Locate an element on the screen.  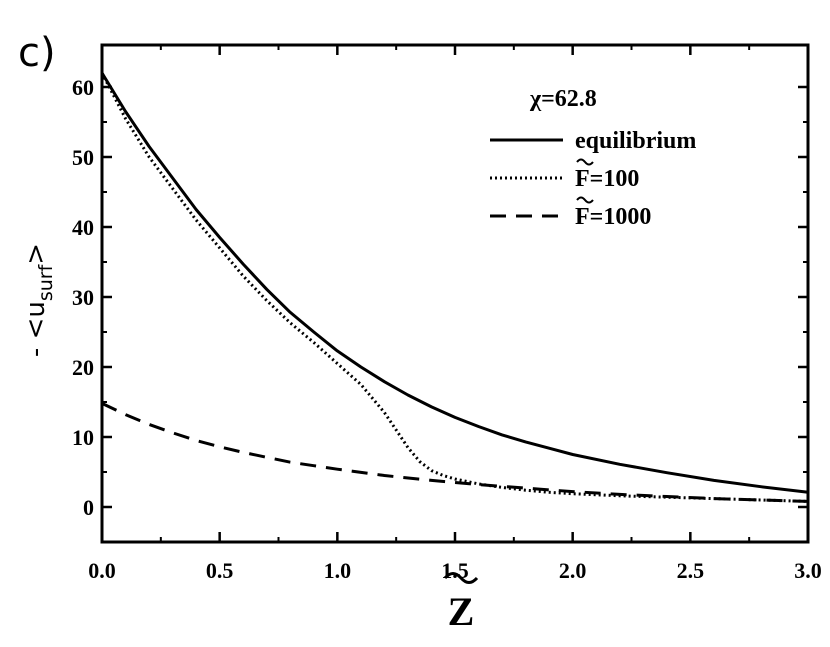
legend-entry-f100: F=100 is located at coordinates (564, 175).